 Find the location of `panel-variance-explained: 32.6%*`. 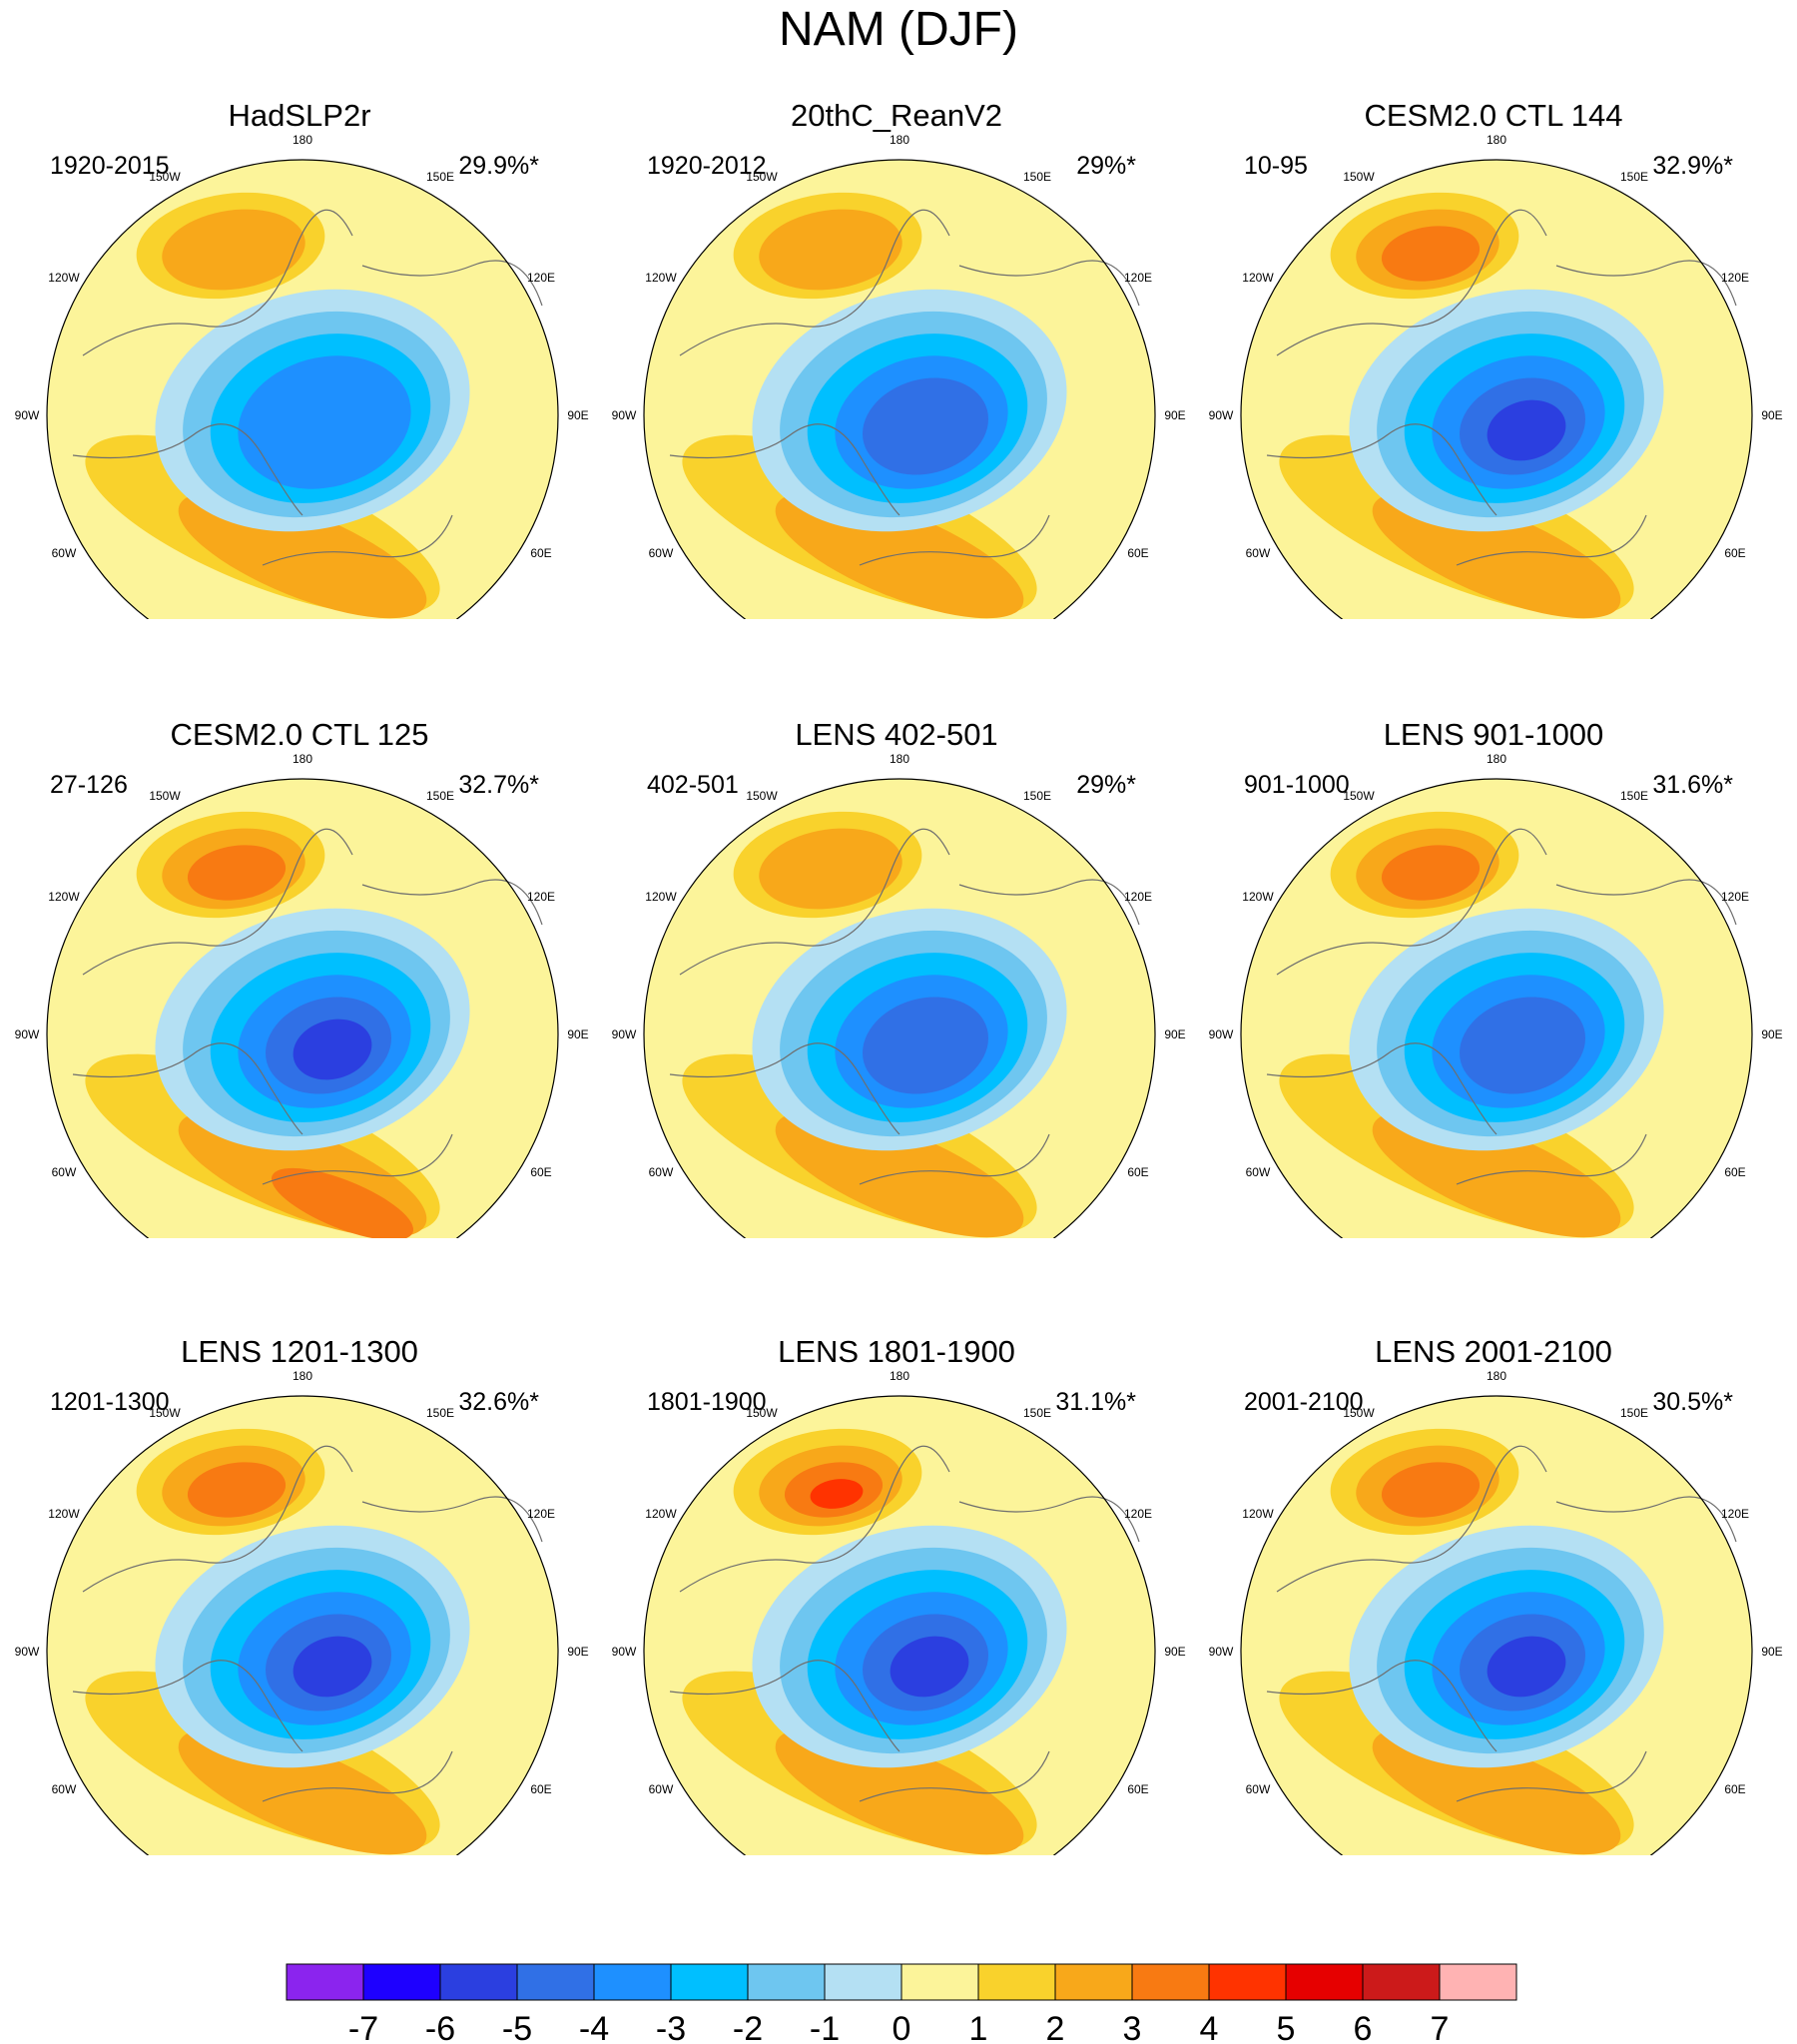

panel-variance-explained: 32.6%* is located at coordinates (498, 1402).